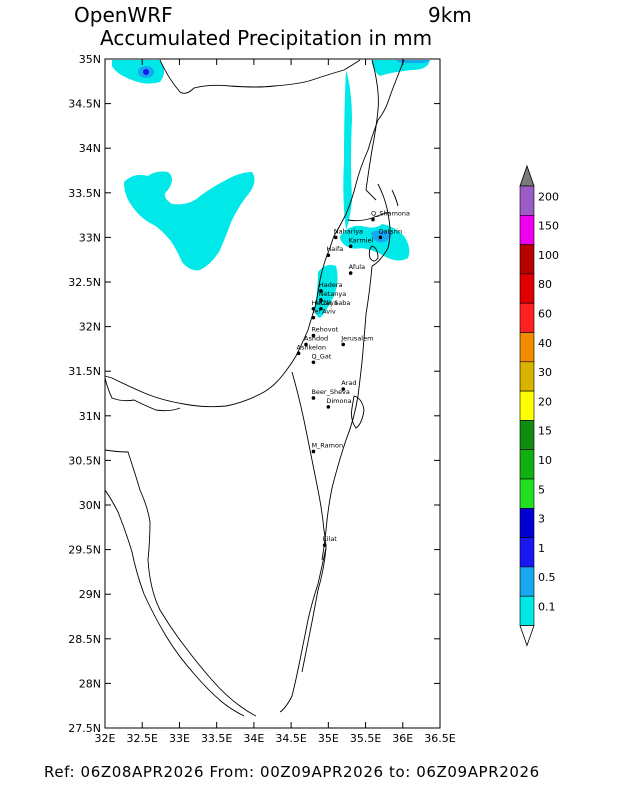 The height and width of the screenshot is (800, 618). What do you see at coordinates (290, 738) in the screenshot?
I see `lon-tick-label: 34.5E` at bounding box center [290, 738].